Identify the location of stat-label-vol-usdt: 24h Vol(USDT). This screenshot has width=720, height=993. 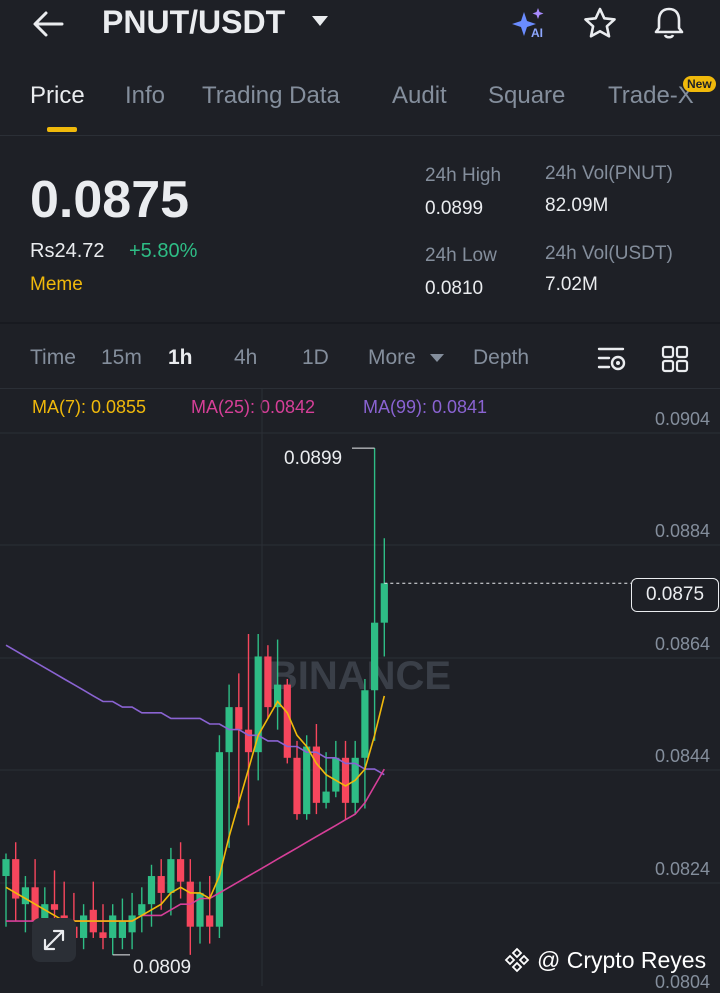
(609, 253).